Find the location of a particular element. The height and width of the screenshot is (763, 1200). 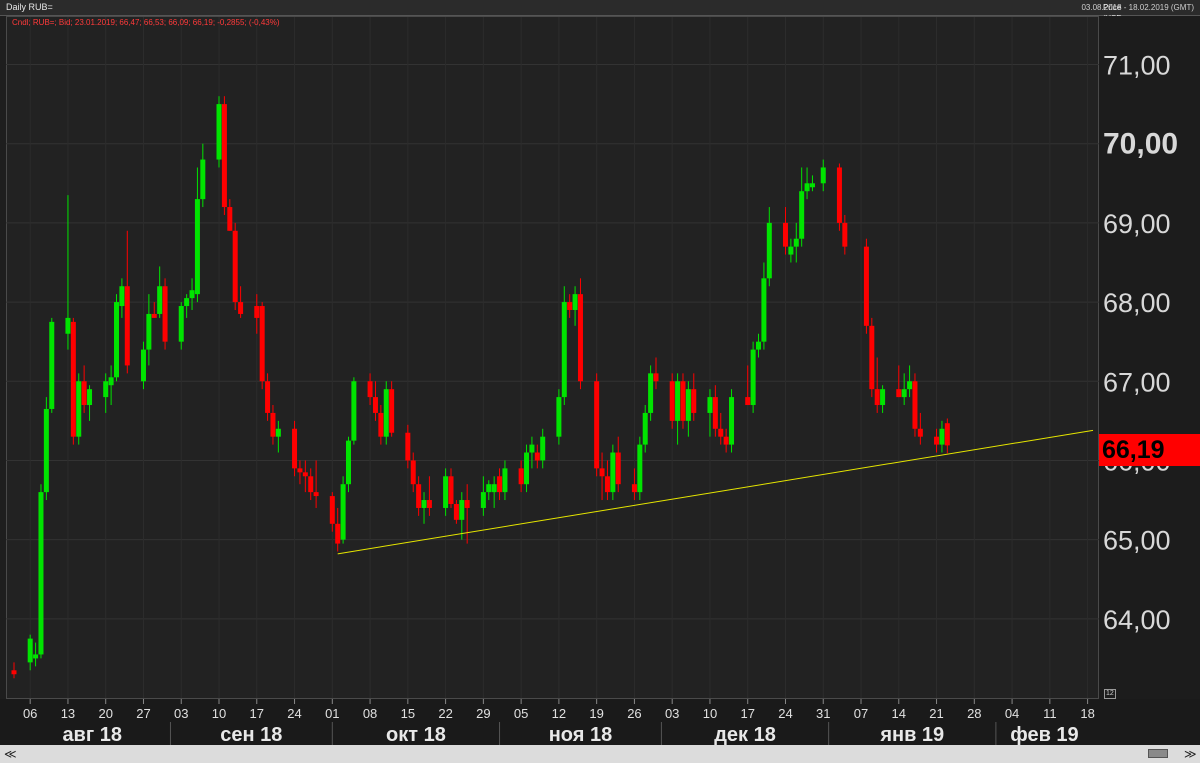

x-tick-label: 28 is located at coordinates (974, 713).